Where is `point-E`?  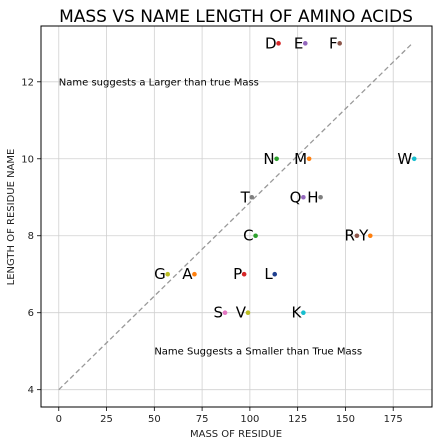 point-E is located at coordinates (305, 43).